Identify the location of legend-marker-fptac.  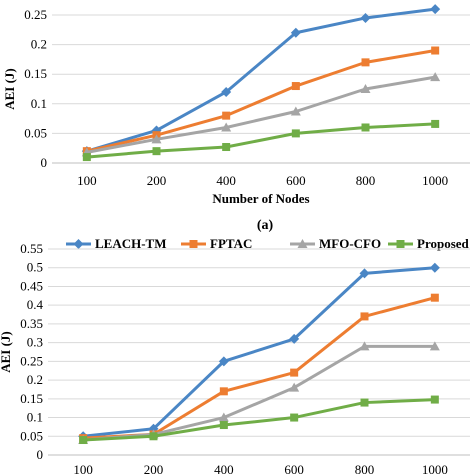
(193, 244).